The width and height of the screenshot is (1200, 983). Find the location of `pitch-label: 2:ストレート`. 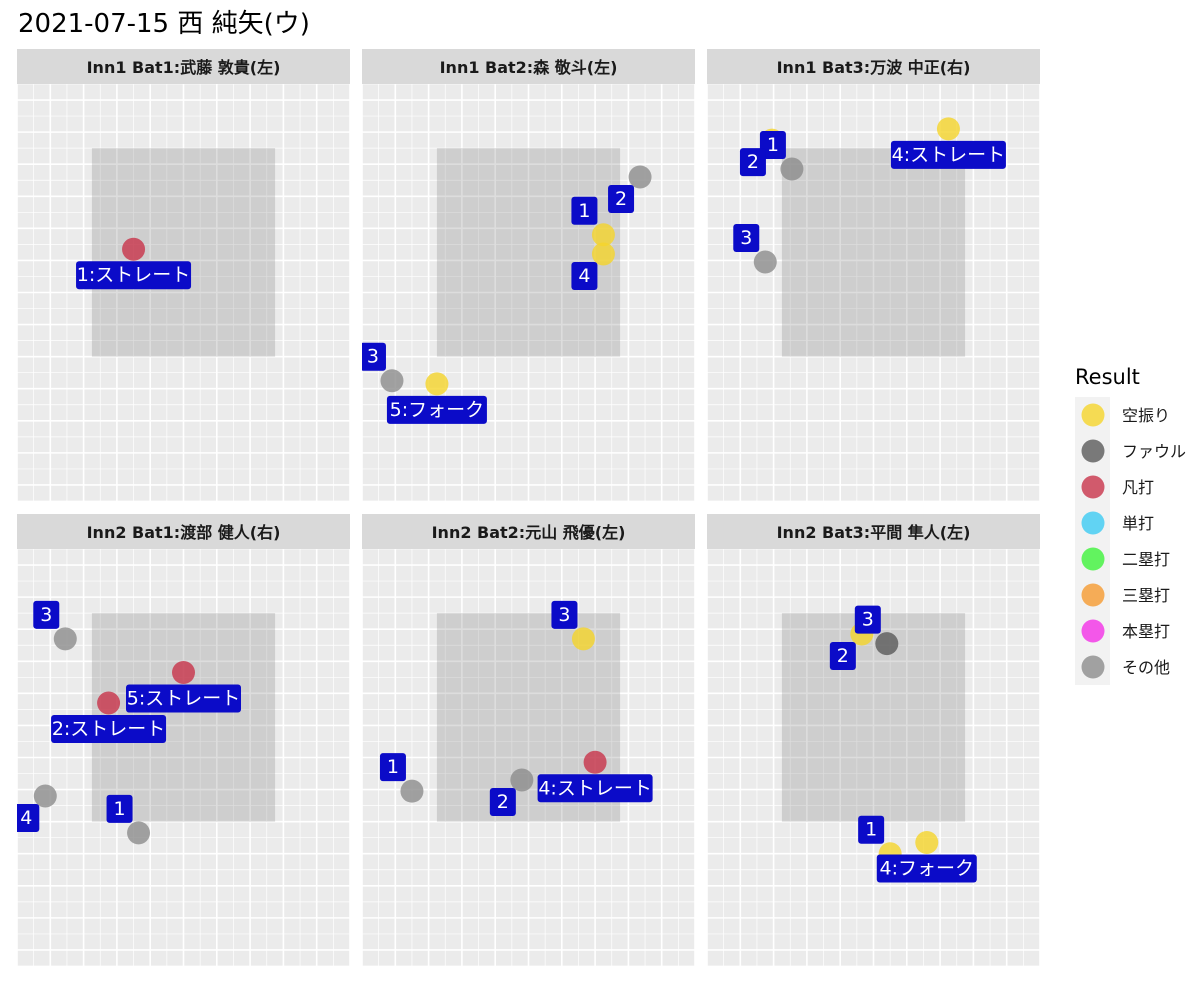

pitch-label: 2:ストレート is located at coordinates (109, 728).